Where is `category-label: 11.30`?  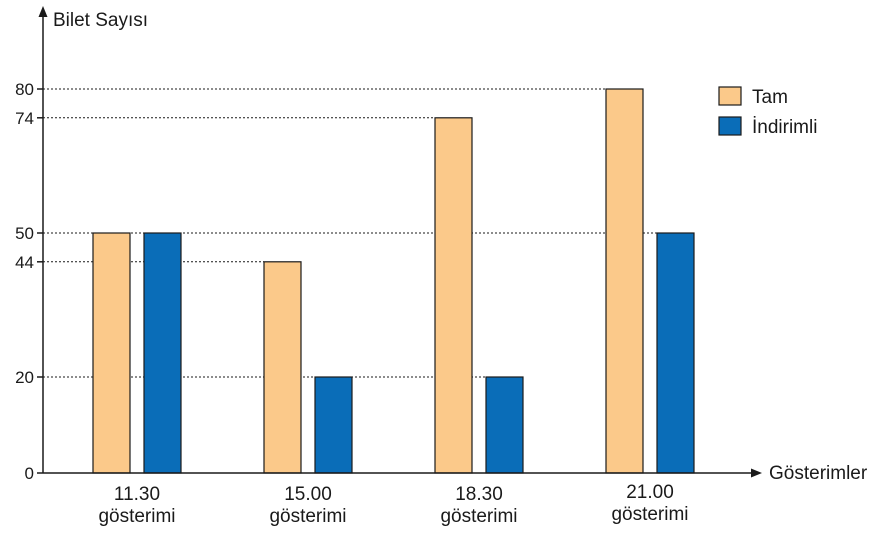 category-label: 11.30 is located at coordinates (137, 494).